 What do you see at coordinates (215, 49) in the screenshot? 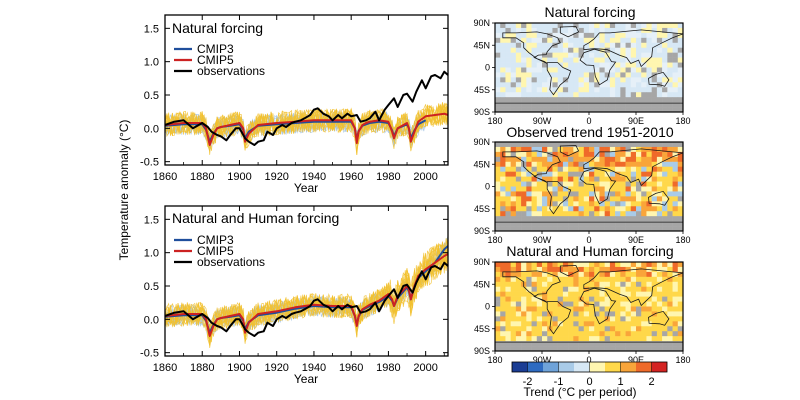
I see `legend-label: CMIP3` at bounding box center [215, 49].